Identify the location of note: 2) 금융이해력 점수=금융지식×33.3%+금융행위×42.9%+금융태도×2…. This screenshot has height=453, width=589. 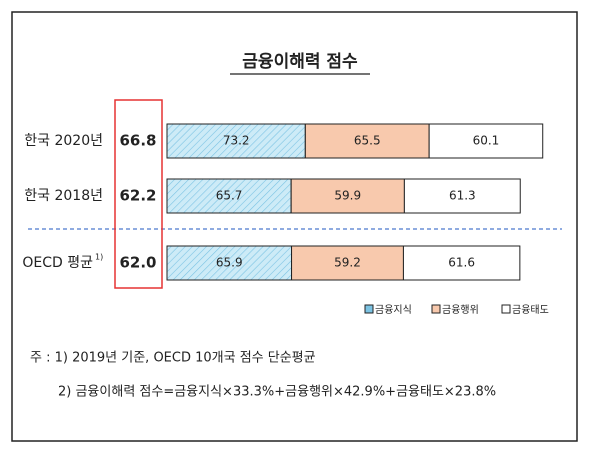
(277, 392).